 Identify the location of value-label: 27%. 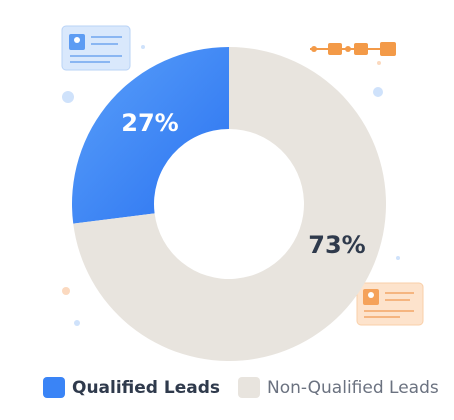
(149, 123).